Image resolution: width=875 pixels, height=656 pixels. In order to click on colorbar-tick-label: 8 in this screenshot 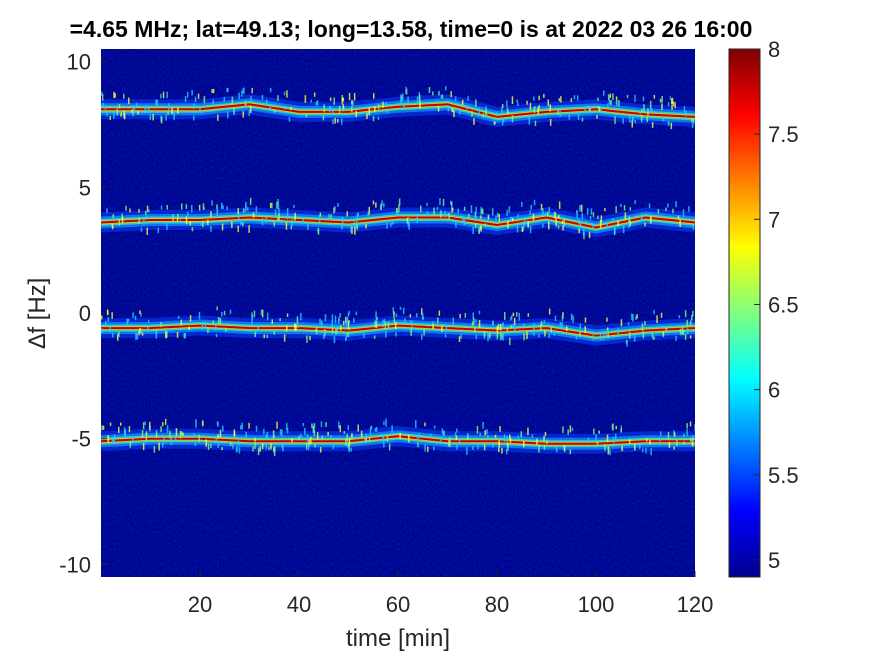, I will do `click(774, 49)`.